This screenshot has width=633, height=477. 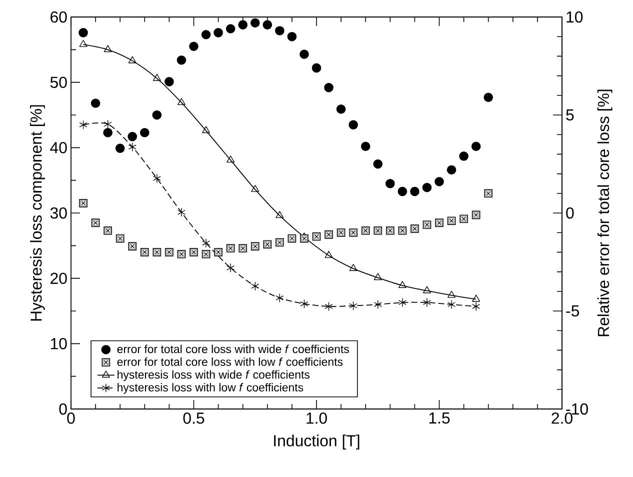 What do you see at coordinates (233, 349) in the screenshot?
I see `legend-label: error for total core loss with wide f coefficients` at bounding box center [233, 349].